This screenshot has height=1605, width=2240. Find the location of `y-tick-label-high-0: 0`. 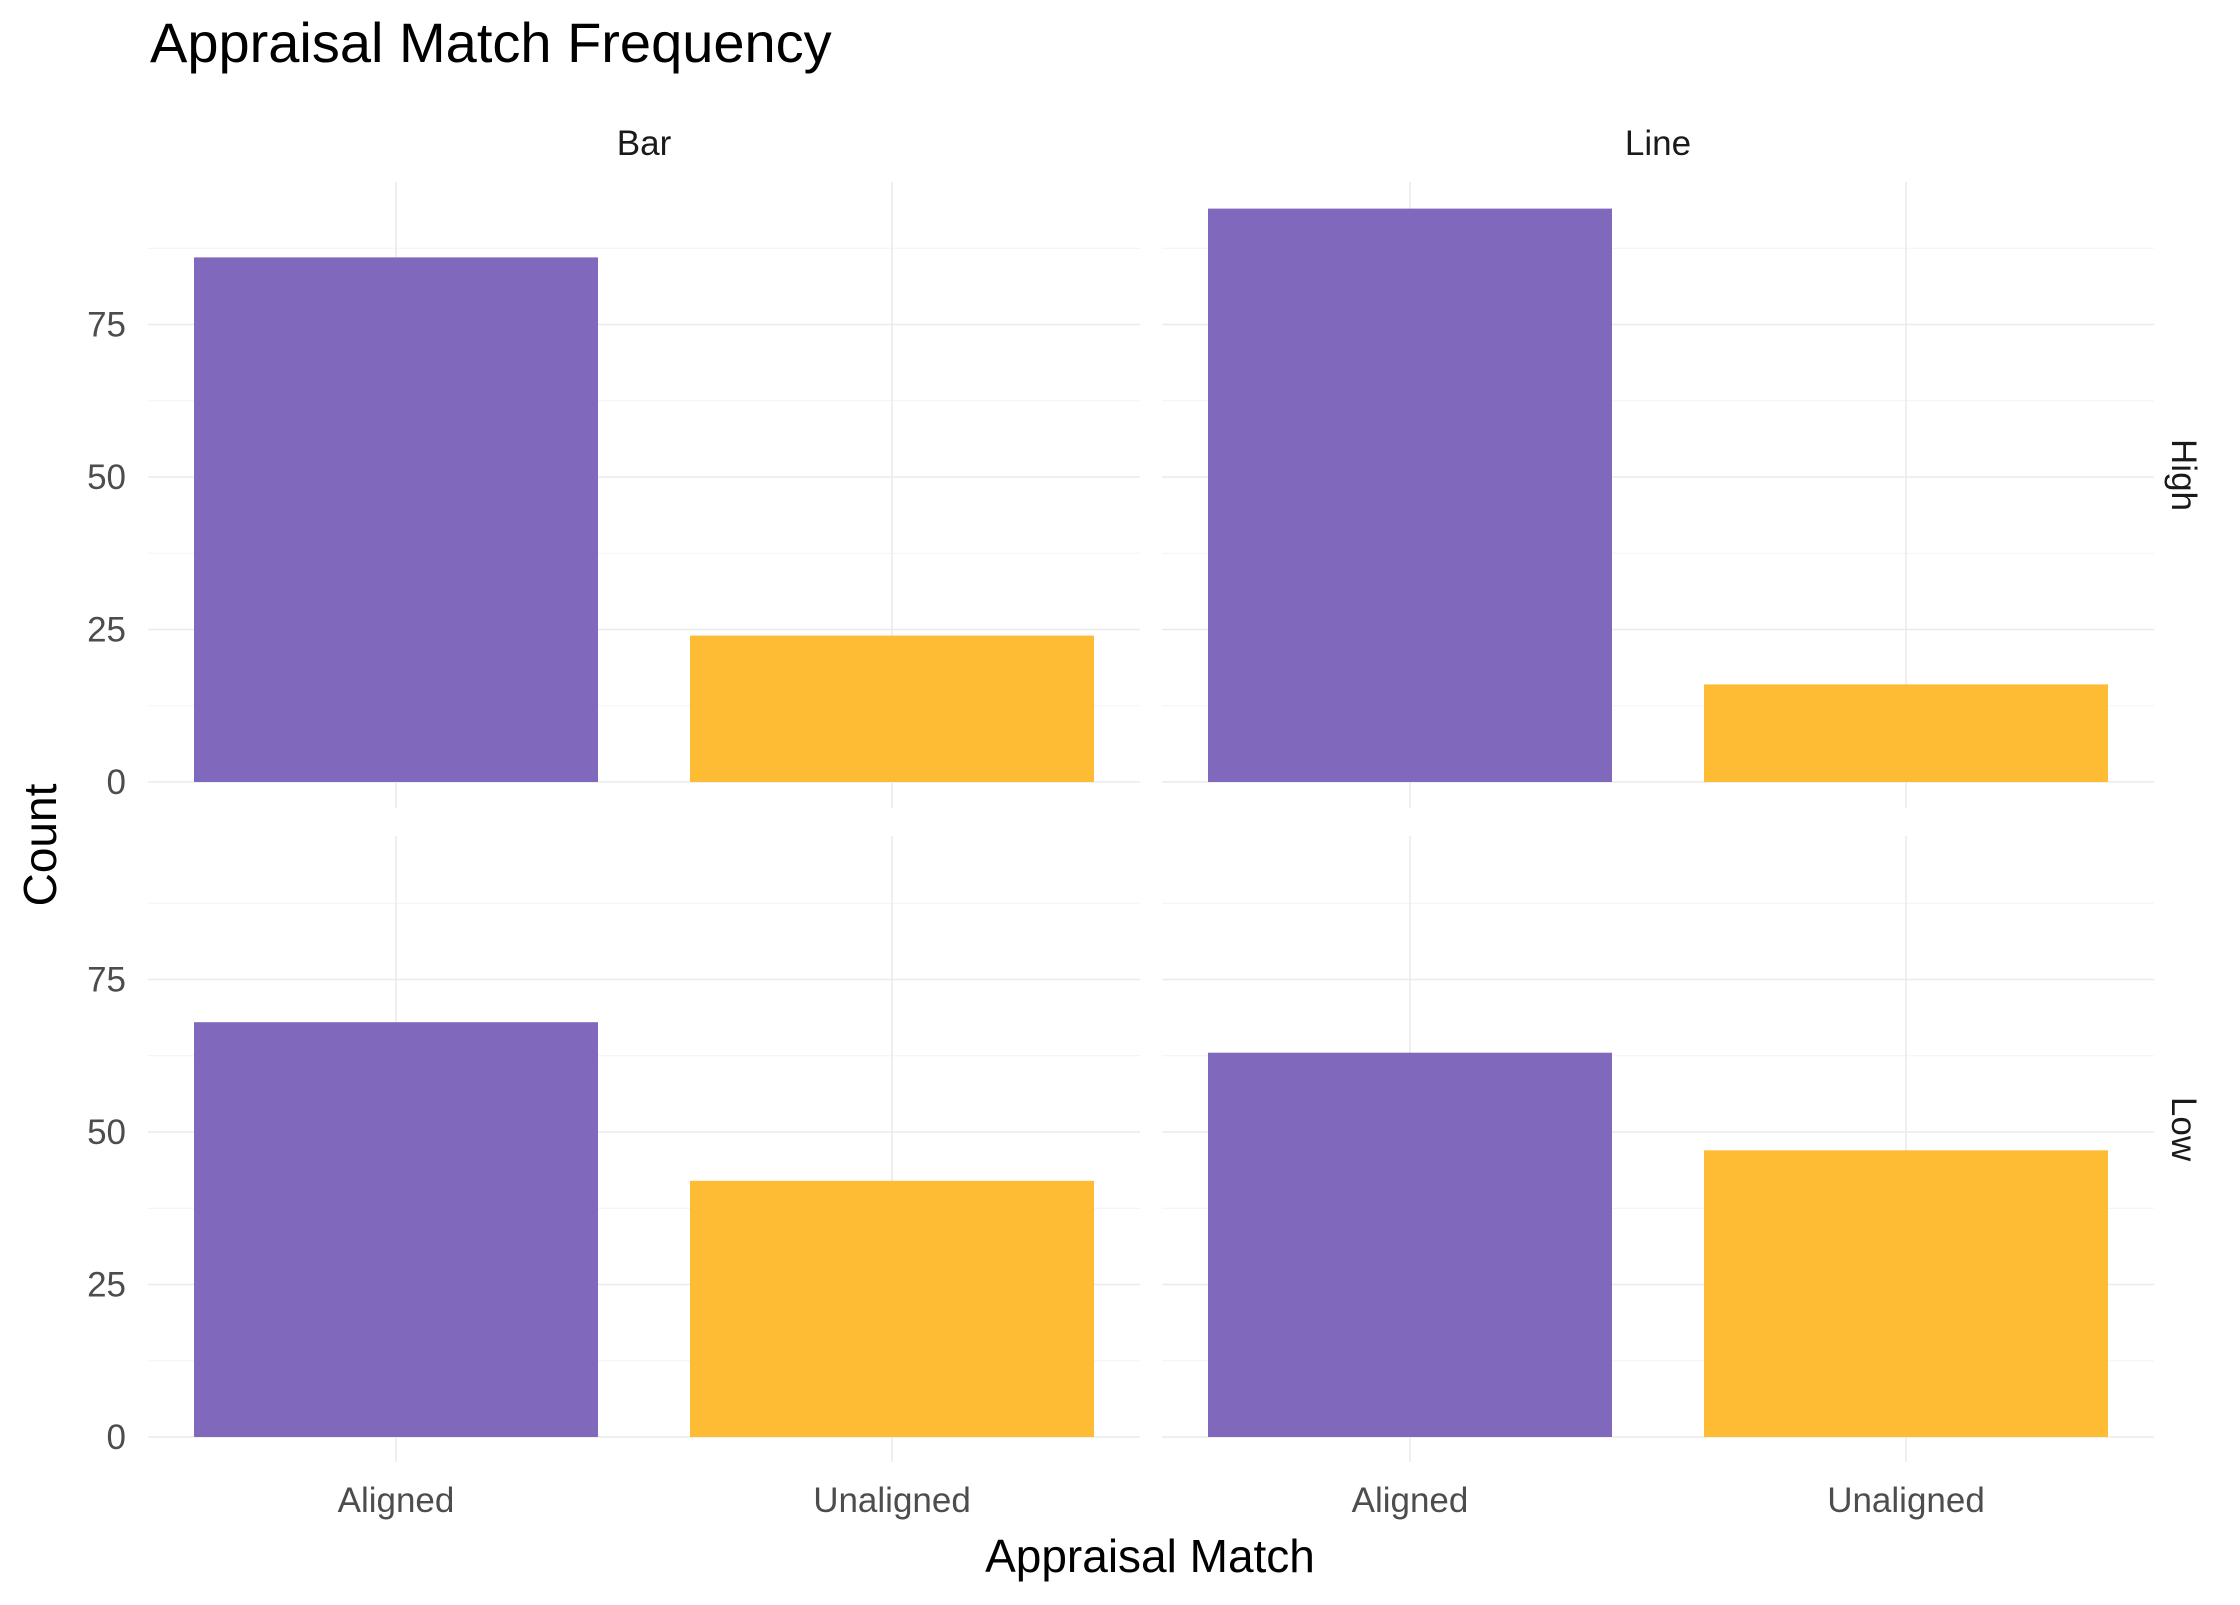

y-tick-label-high-0: 0 is located at coordinates (116, 782).